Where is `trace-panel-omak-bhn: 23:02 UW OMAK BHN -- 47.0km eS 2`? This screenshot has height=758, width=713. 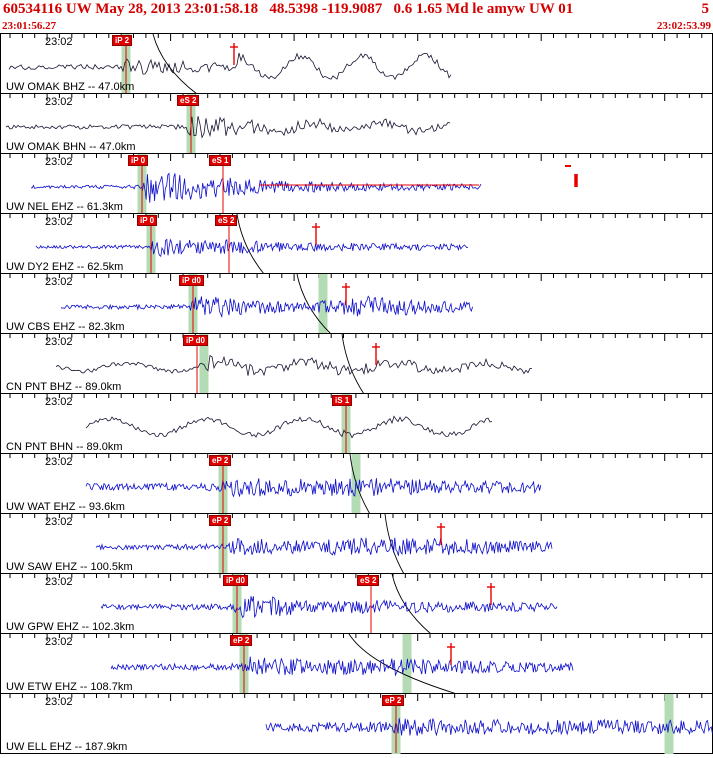
trace-panel-omak-bhn: 23:02 UW OMAK BHN -- 47.0km eS 2 is located at coordinates (357, 123).